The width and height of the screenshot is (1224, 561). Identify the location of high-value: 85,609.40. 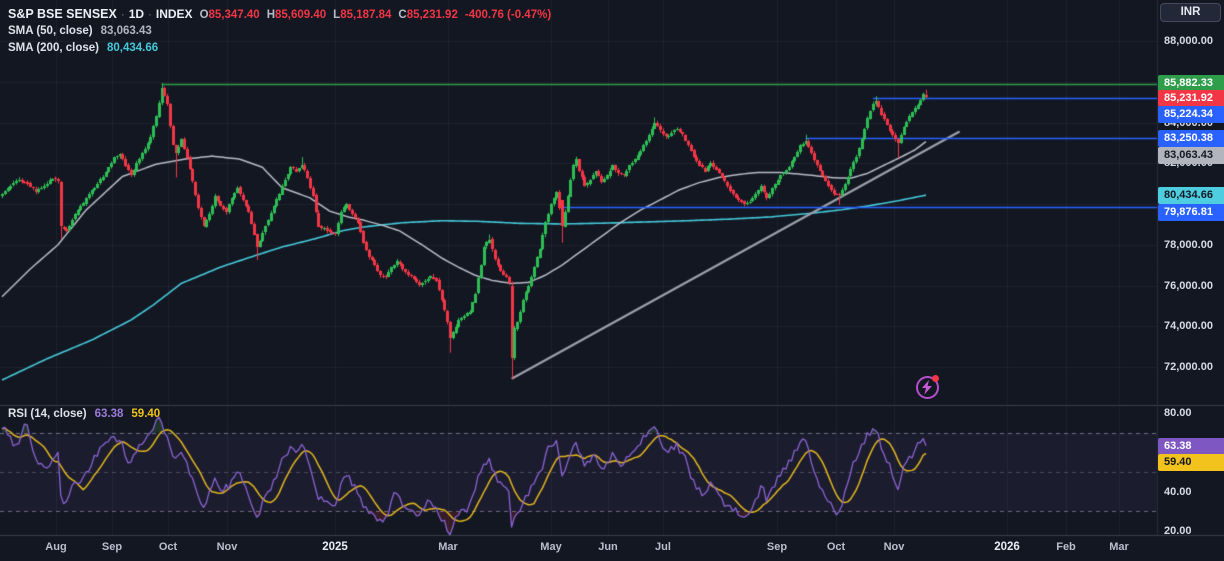
(301, 15).